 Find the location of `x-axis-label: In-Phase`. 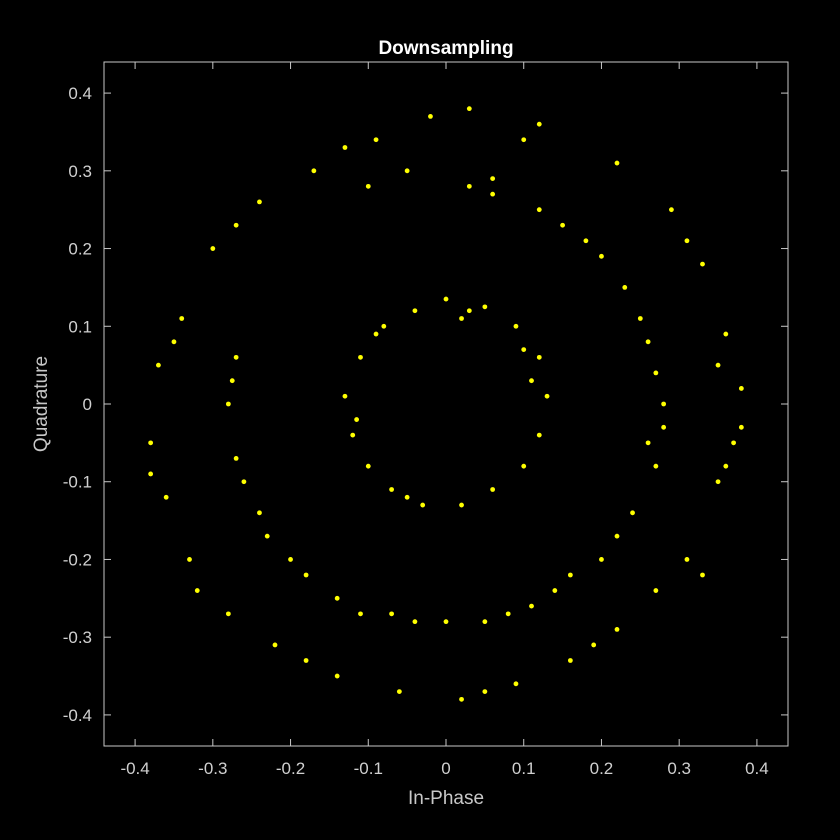

x-axis-label: In-Phase is located at coordinates (446, 798).